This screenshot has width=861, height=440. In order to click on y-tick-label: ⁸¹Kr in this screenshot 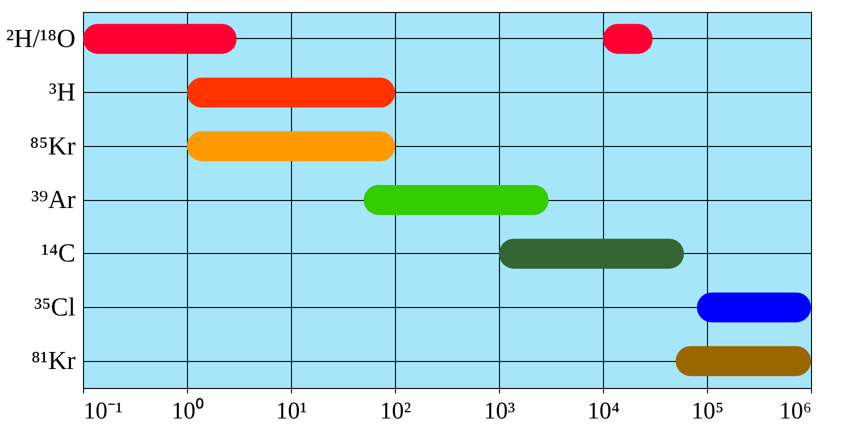, I will do `click(53, 361)`.